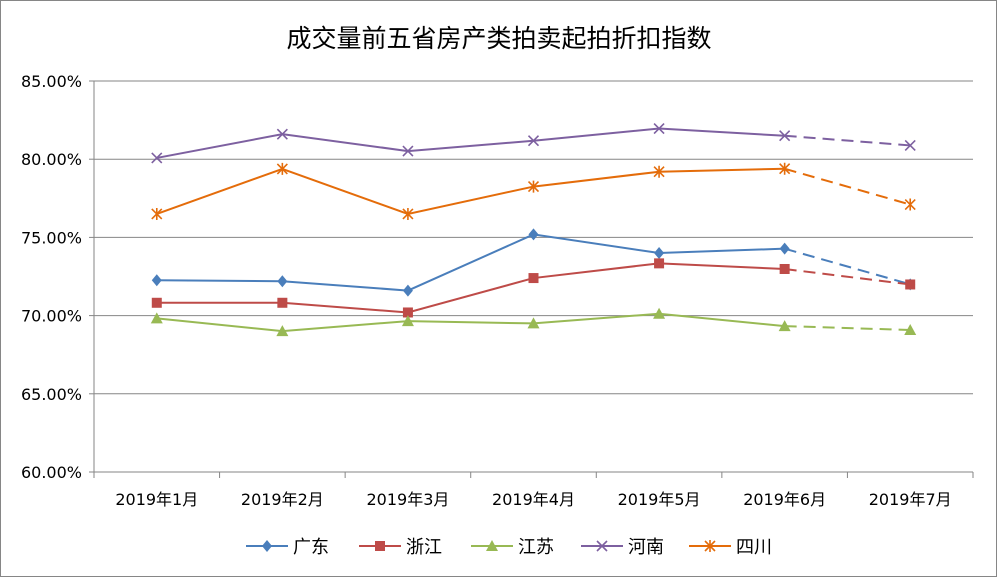  I want to click on legend-label: 浙江, so click(424, 547).